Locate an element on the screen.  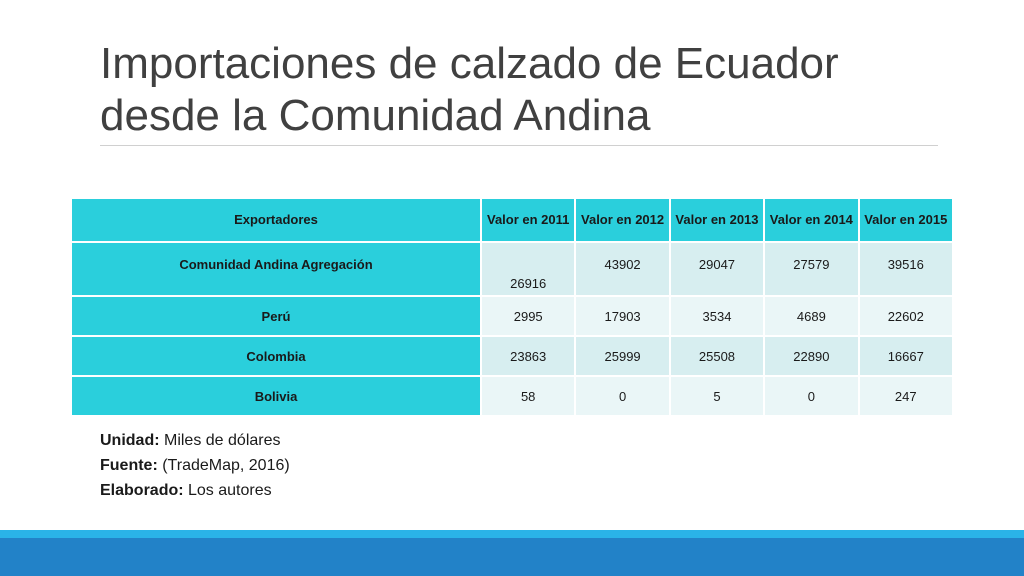
table-row: Colombia 23863 25999 25508 22890 16667 is located at coordinates (512, 356).